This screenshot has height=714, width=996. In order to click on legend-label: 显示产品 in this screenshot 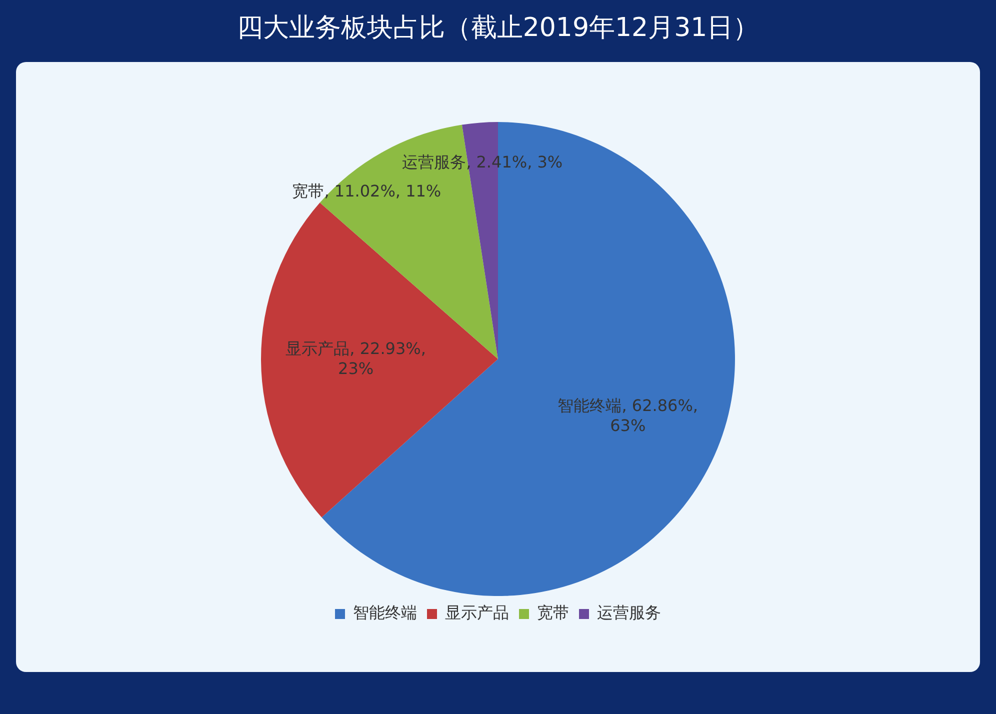, I will do `click(477, 612)`.